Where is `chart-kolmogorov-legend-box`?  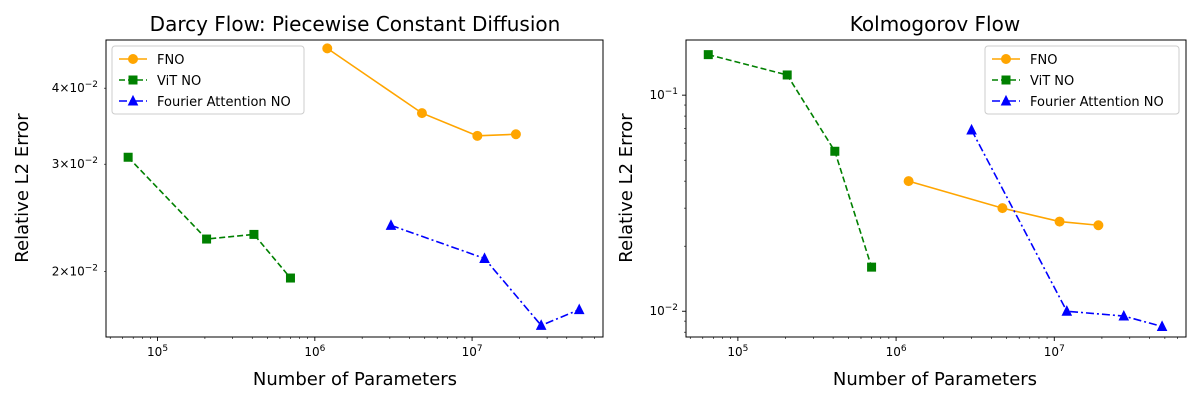 chart-kolmogorov-legend-box is located at coordinates (1082, 80).